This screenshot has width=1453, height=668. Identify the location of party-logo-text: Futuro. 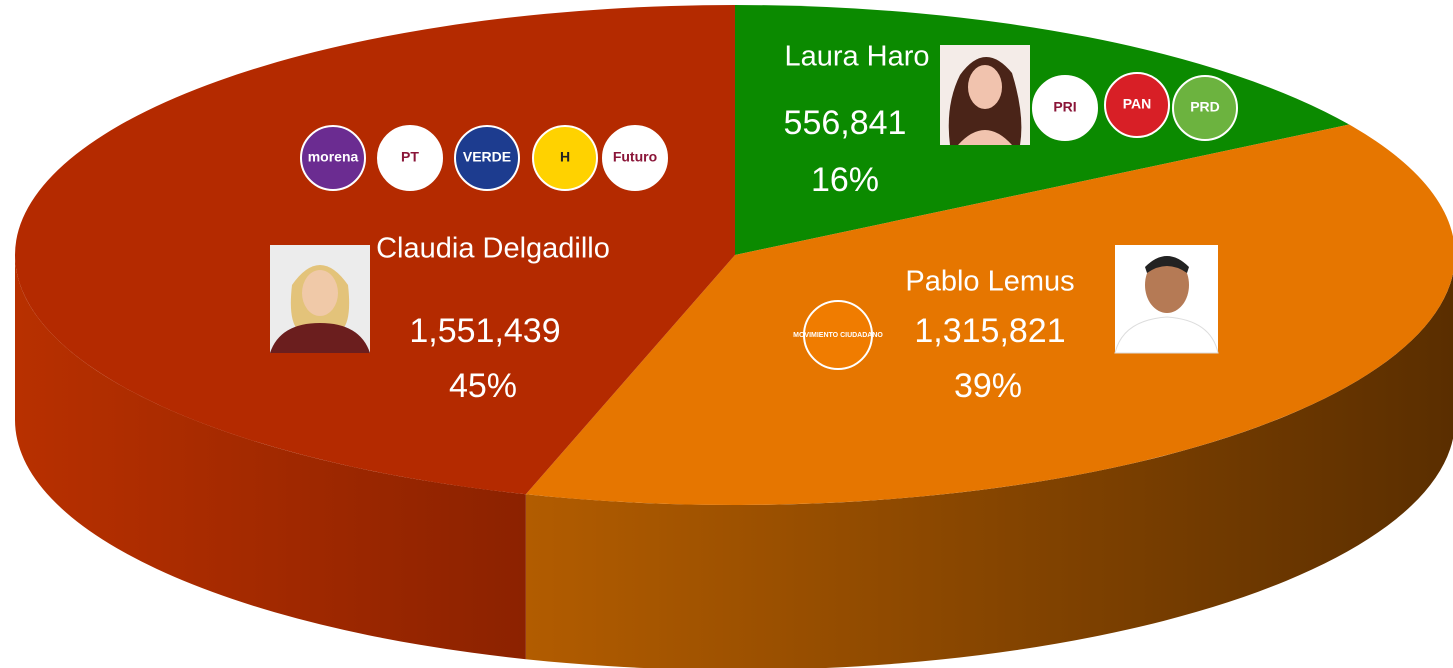
(635, 157).